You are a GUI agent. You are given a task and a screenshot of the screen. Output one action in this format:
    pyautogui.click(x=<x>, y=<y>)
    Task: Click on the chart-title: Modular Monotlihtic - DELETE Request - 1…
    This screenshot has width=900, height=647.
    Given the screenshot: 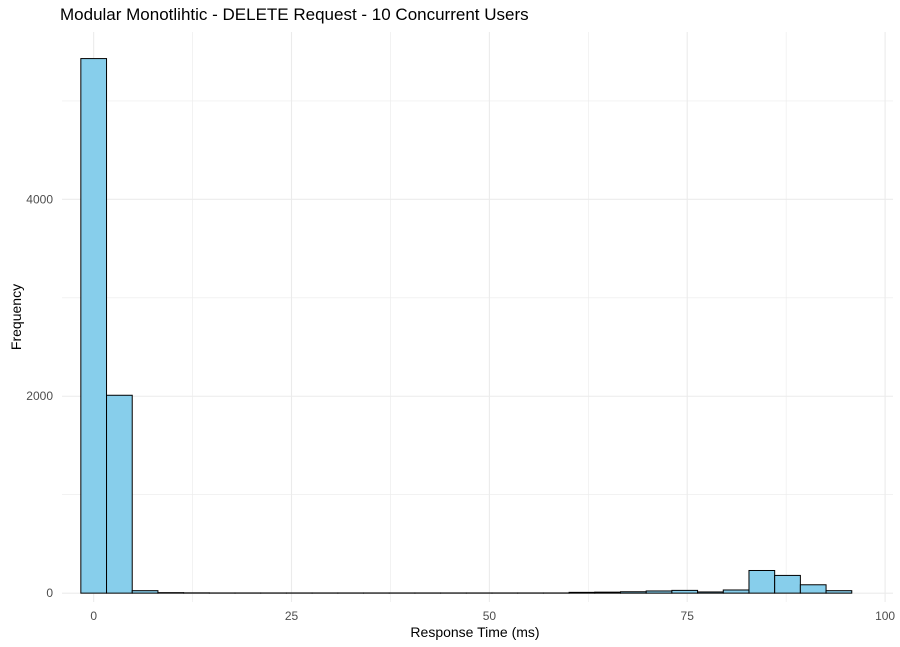 What is the action you would take?
    pyautogui.click(x=294, y=14)
    